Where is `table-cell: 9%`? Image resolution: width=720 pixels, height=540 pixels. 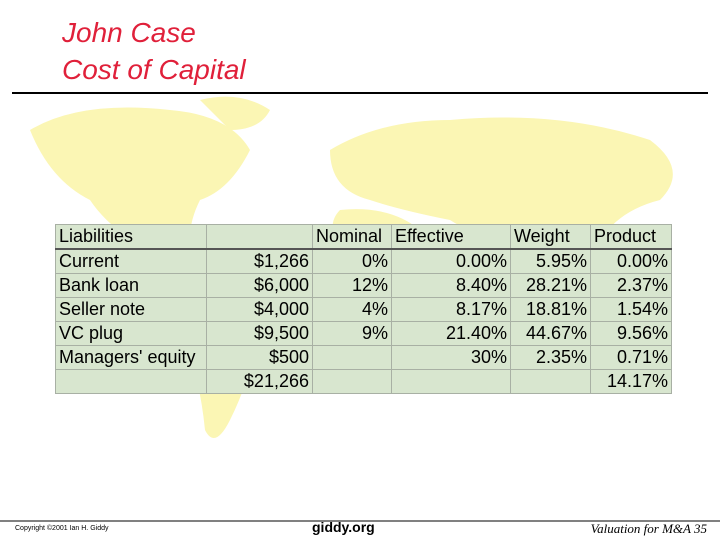 table-cell: 9% is located at coordinates (352, 333).